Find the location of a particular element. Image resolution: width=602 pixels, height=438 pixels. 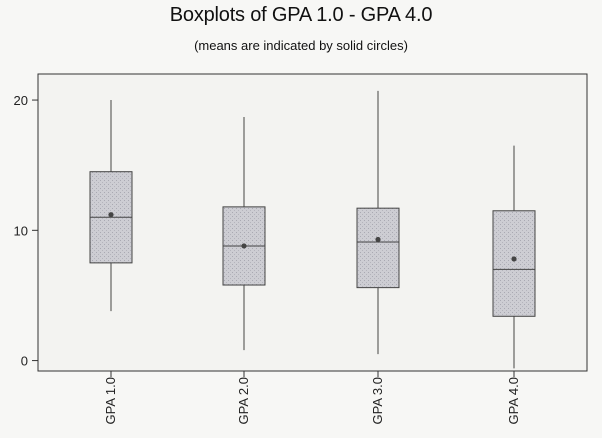

chart-title: Boxplots of GPA 1.0 - GPA 4.0 is located at coordinates (301, 15).